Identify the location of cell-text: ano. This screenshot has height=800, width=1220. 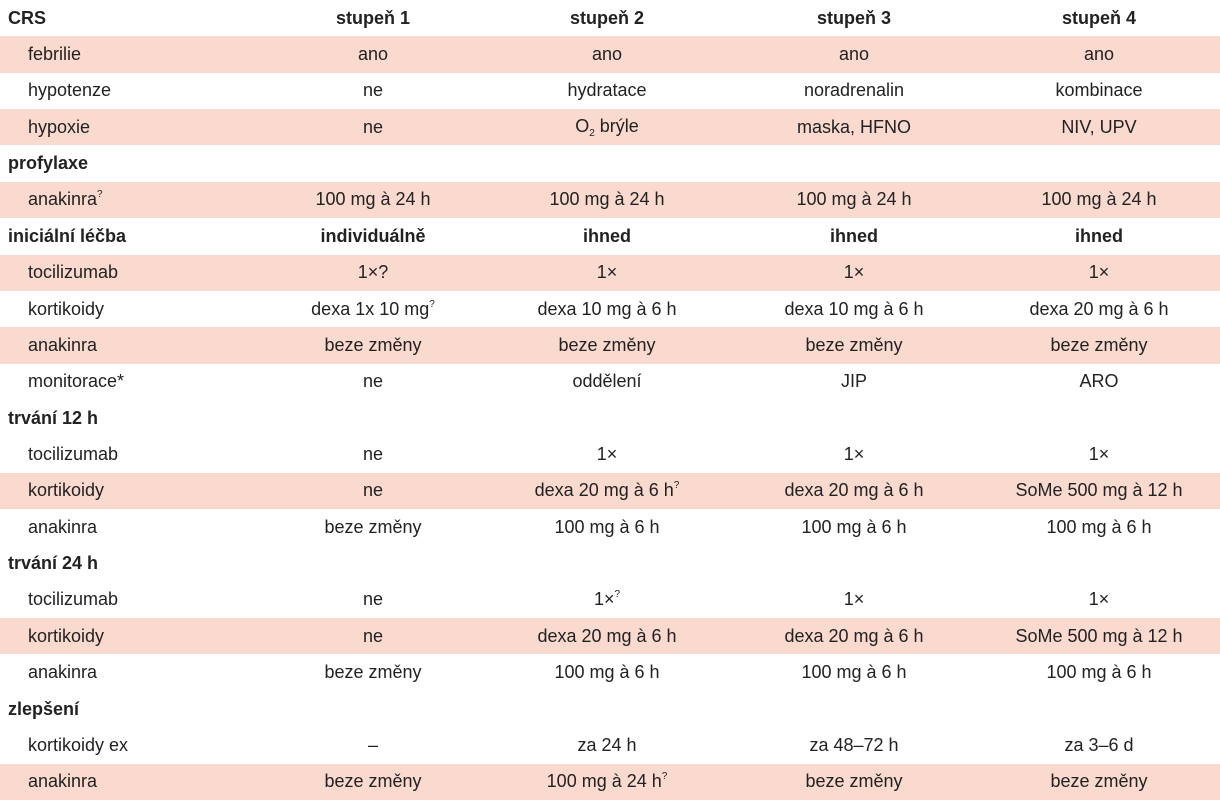
(607, 54).